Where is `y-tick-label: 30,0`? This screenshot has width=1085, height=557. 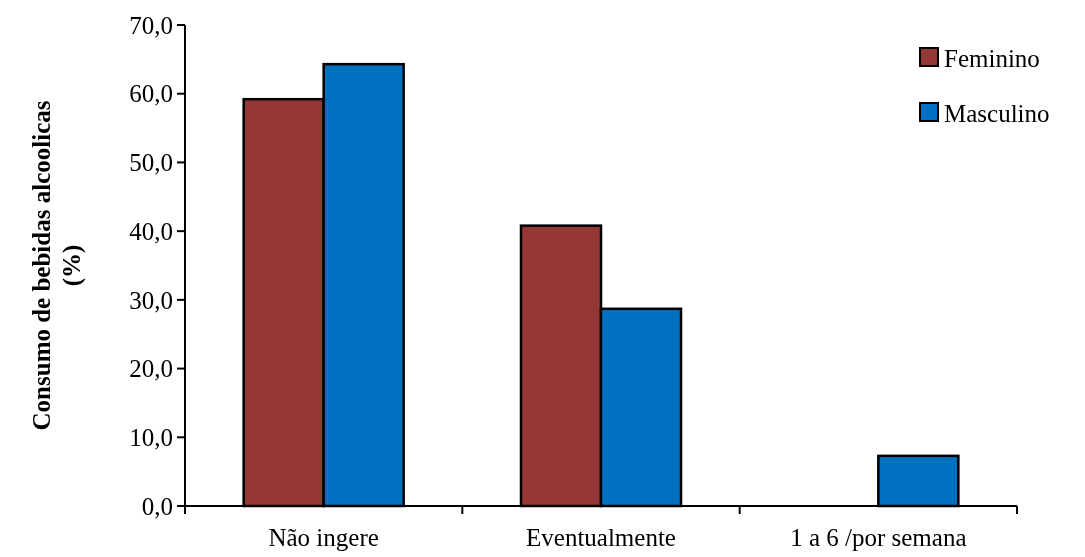 y-tick-label: 30,0 is located at coordinates (151, 300).